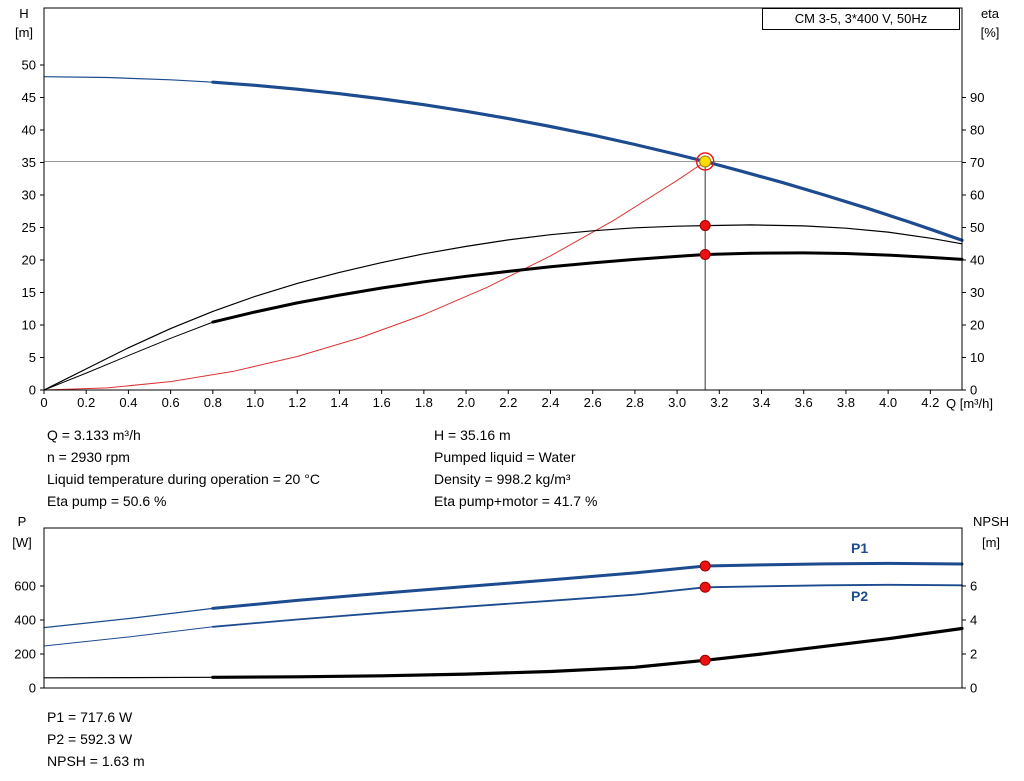 Image resolution: width=1024 pixels, height=781 pixels. I want to click on duty-point-ring, so click(705, 161).